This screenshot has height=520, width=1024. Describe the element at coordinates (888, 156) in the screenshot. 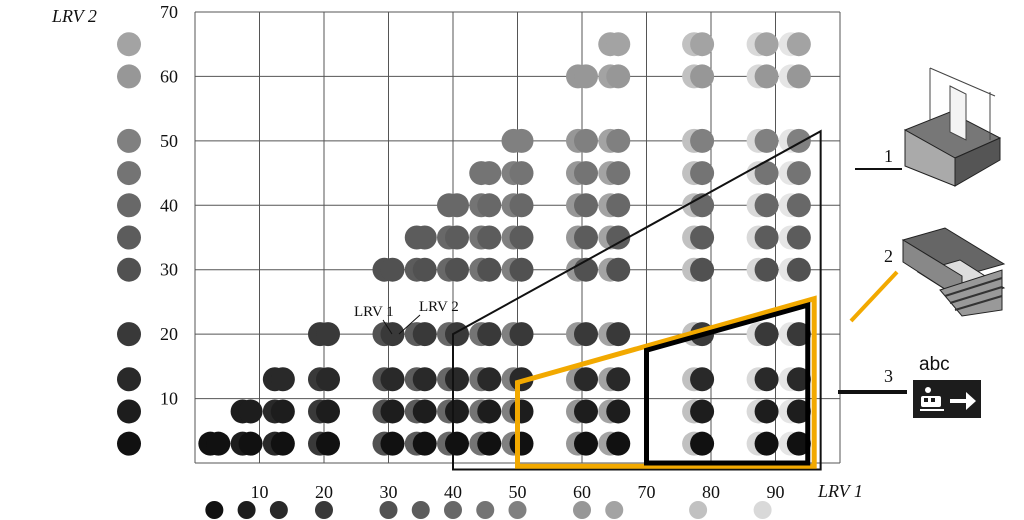

I see `zone-1-label: 1` at that location.